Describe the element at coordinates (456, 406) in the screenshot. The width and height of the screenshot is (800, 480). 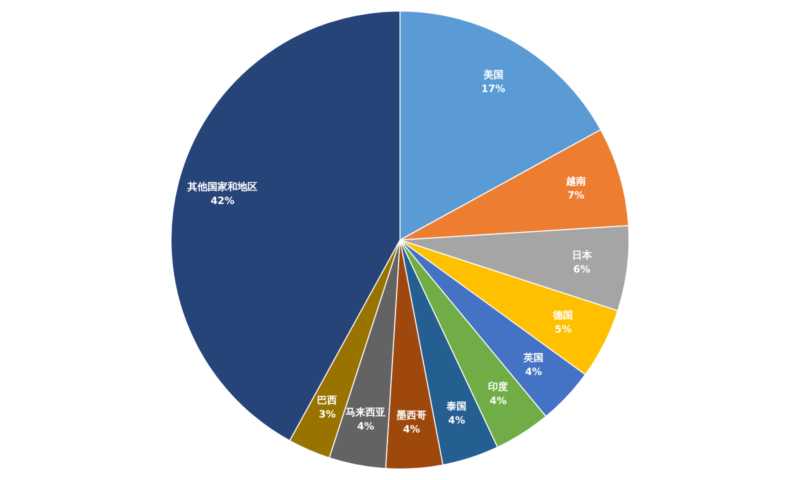
I see `slice-label: 泰国` at that location.